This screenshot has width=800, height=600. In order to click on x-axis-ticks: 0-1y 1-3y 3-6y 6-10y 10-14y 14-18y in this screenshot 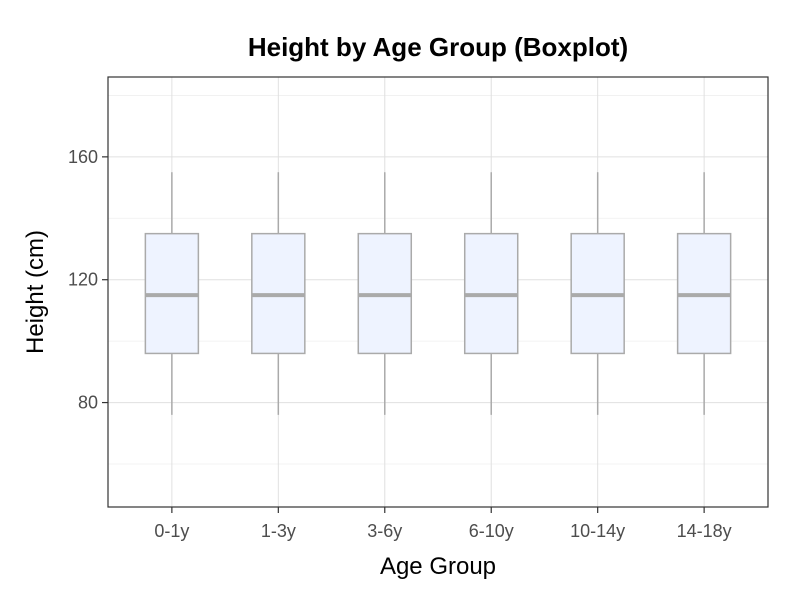, I will do `click(443, 524)`.